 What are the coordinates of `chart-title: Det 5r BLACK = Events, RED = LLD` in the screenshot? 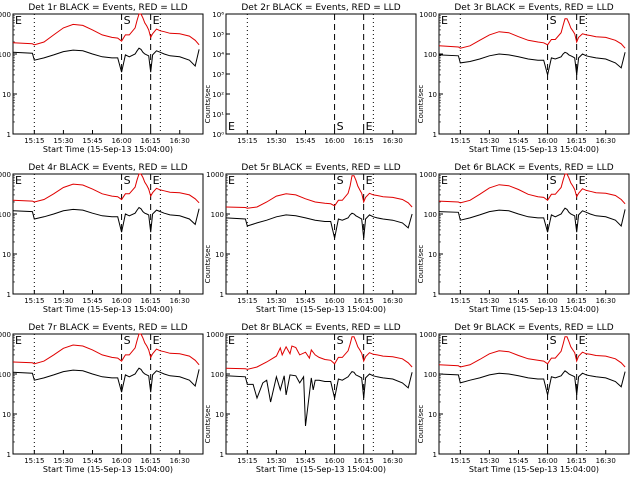 It's located at (320, 168).